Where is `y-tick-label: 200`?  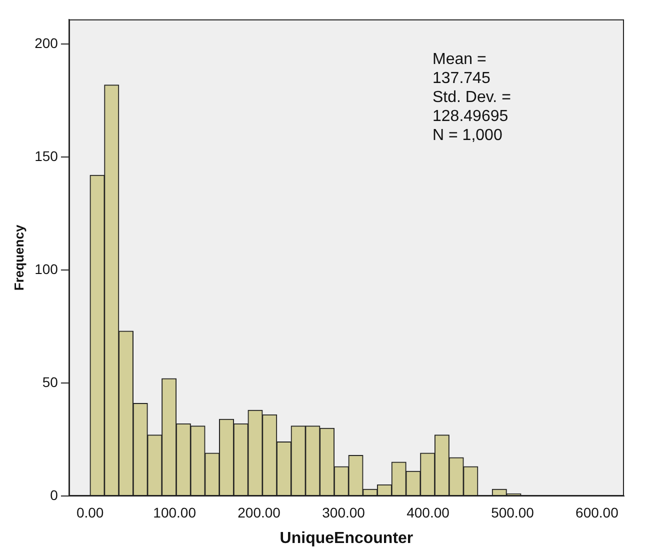
y-tick-label: 200 is located at coordinates (46, 43).